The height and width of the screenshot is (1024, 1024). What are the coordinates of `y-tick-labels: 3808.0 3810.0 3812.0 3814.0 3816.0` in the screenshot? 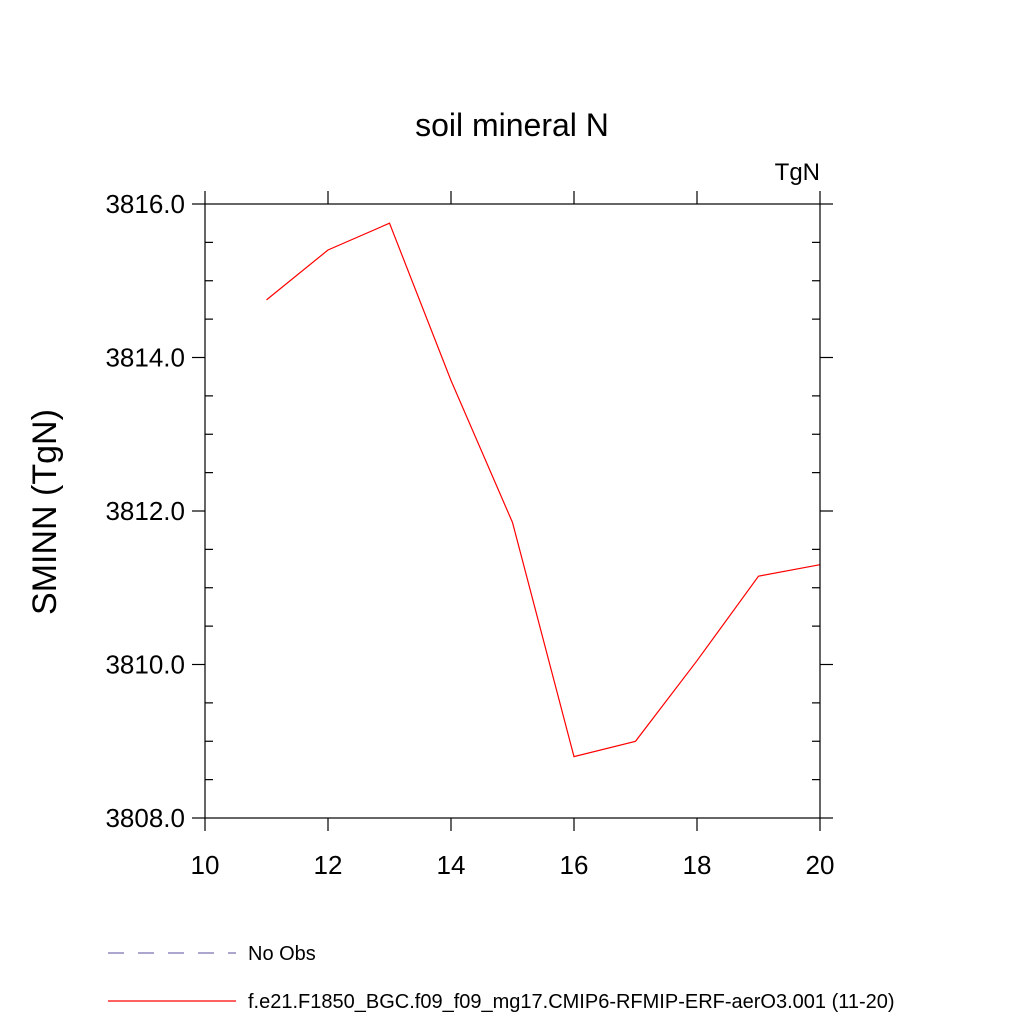 It's located at (145, 511).